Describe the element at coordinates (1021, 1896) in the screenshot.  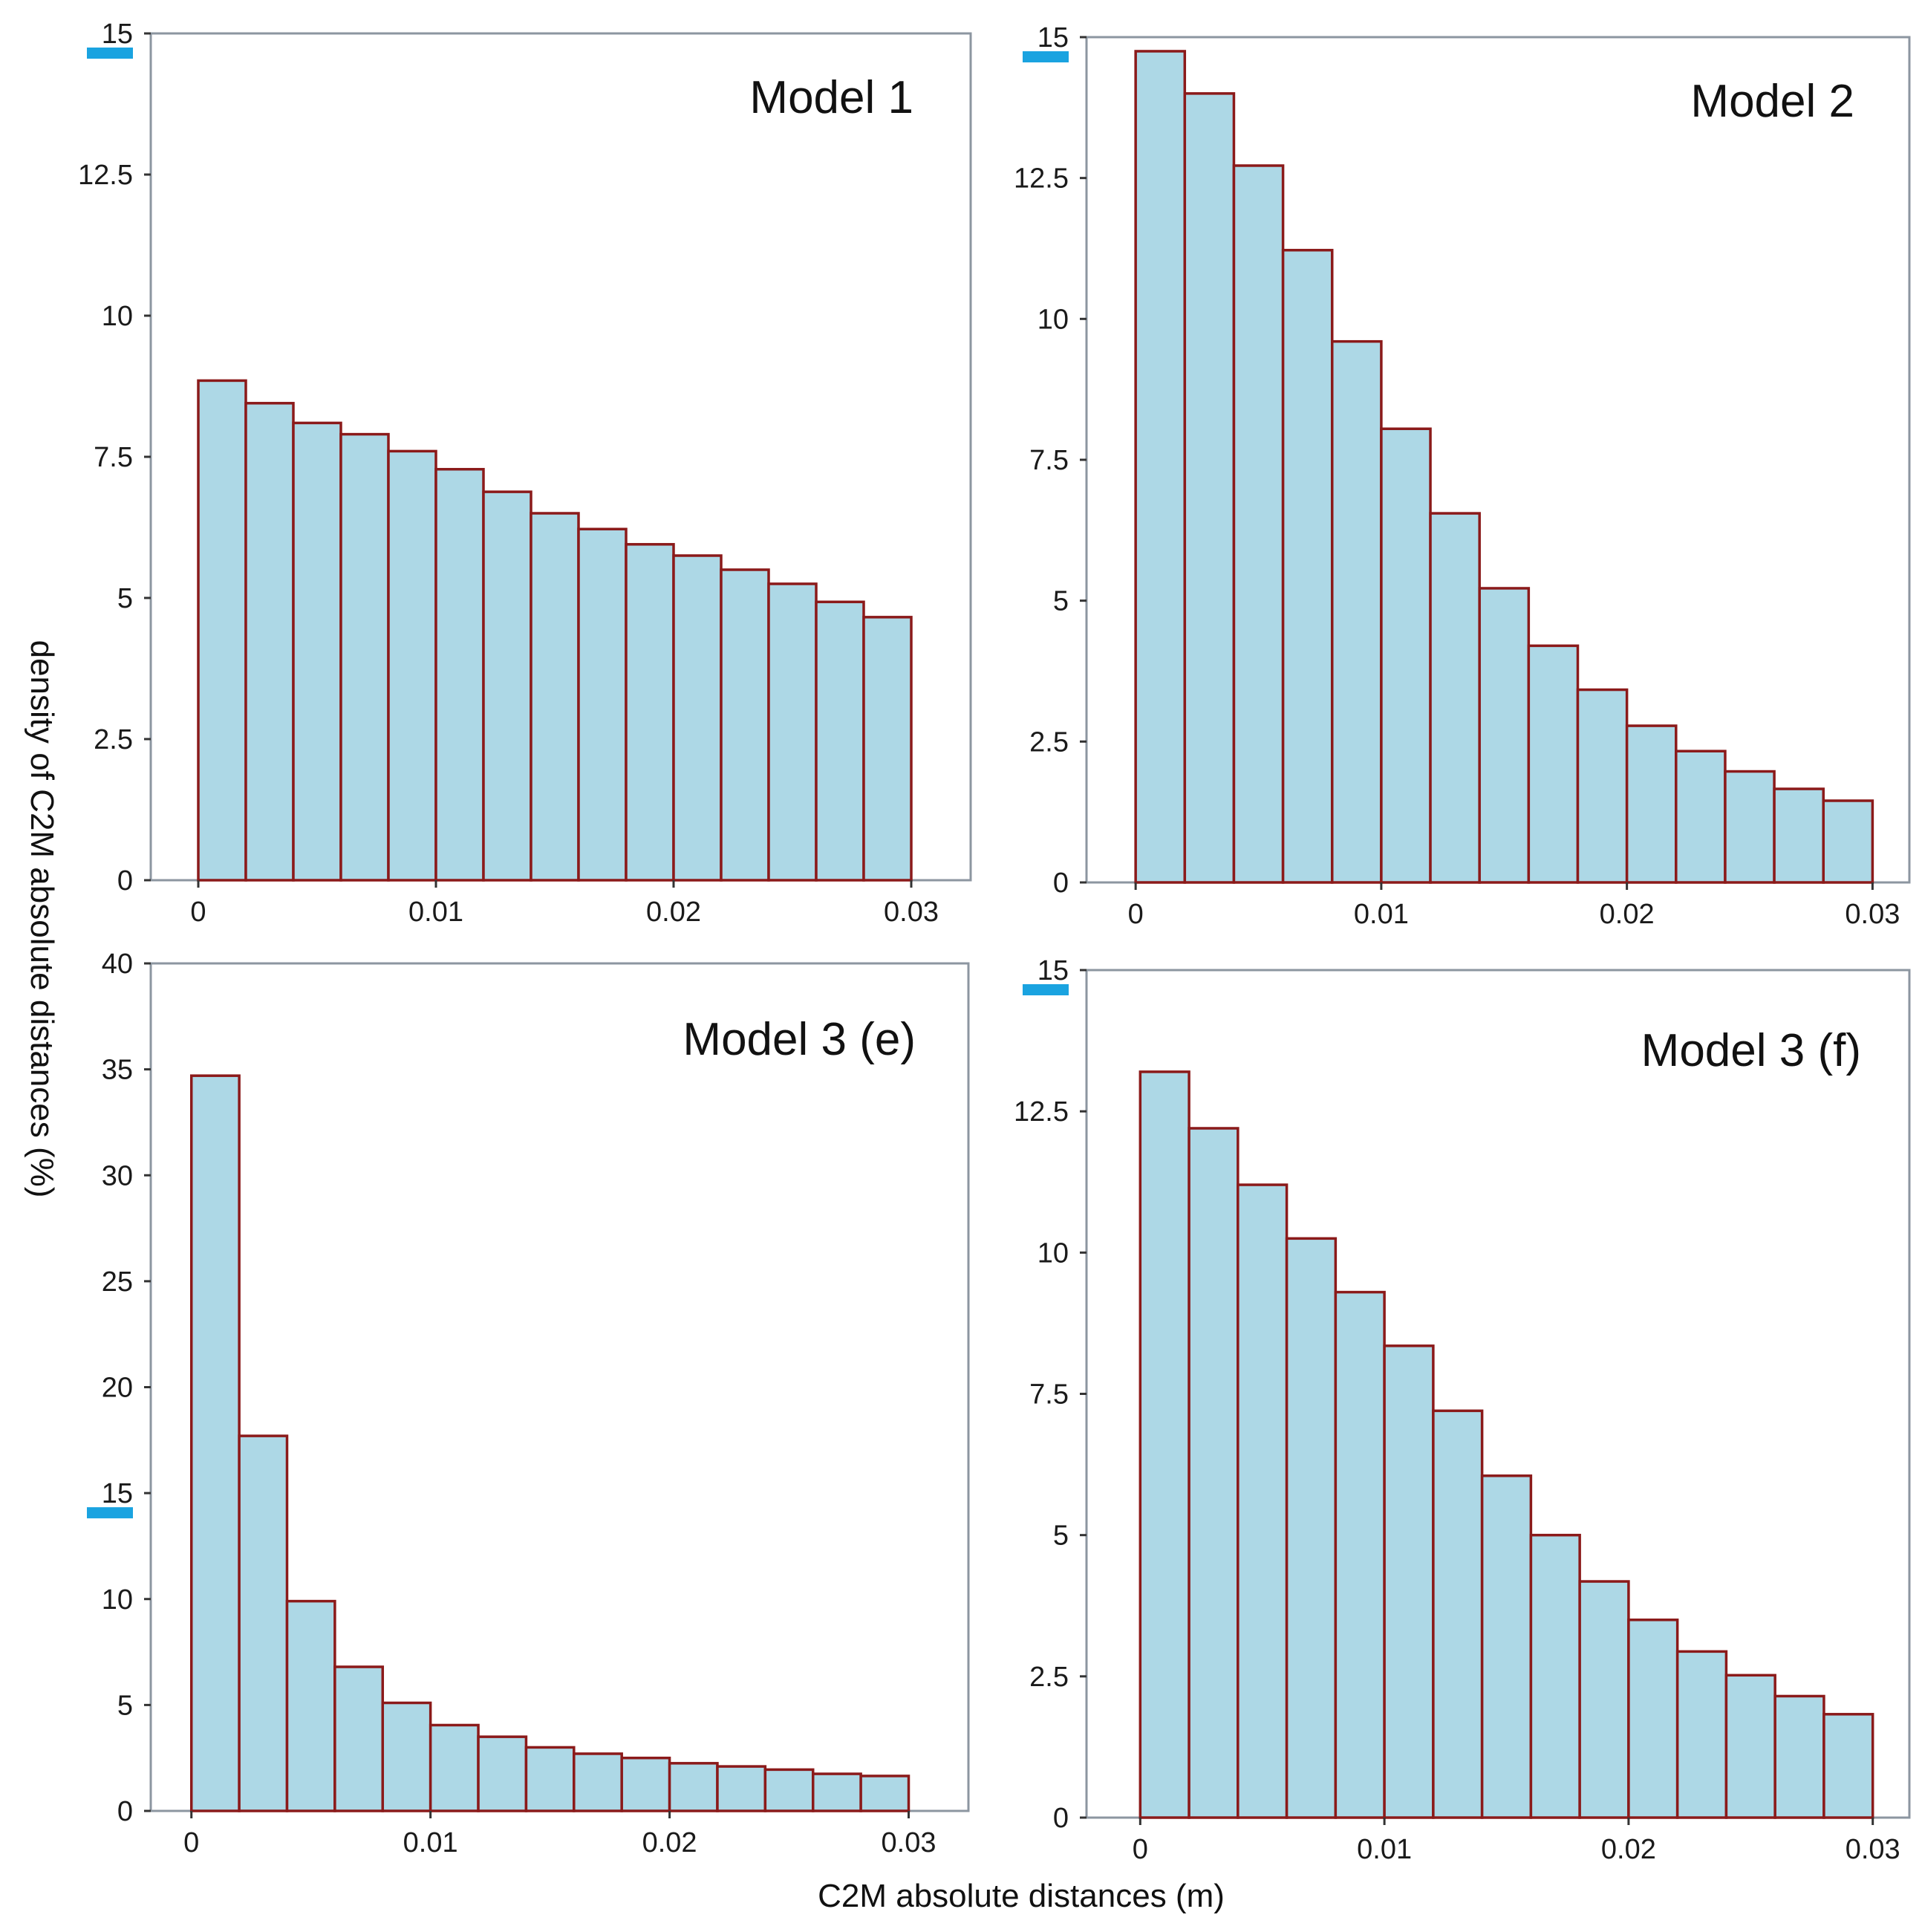
I see `x-axis-label: C2M absolute distances (m)` at that location.